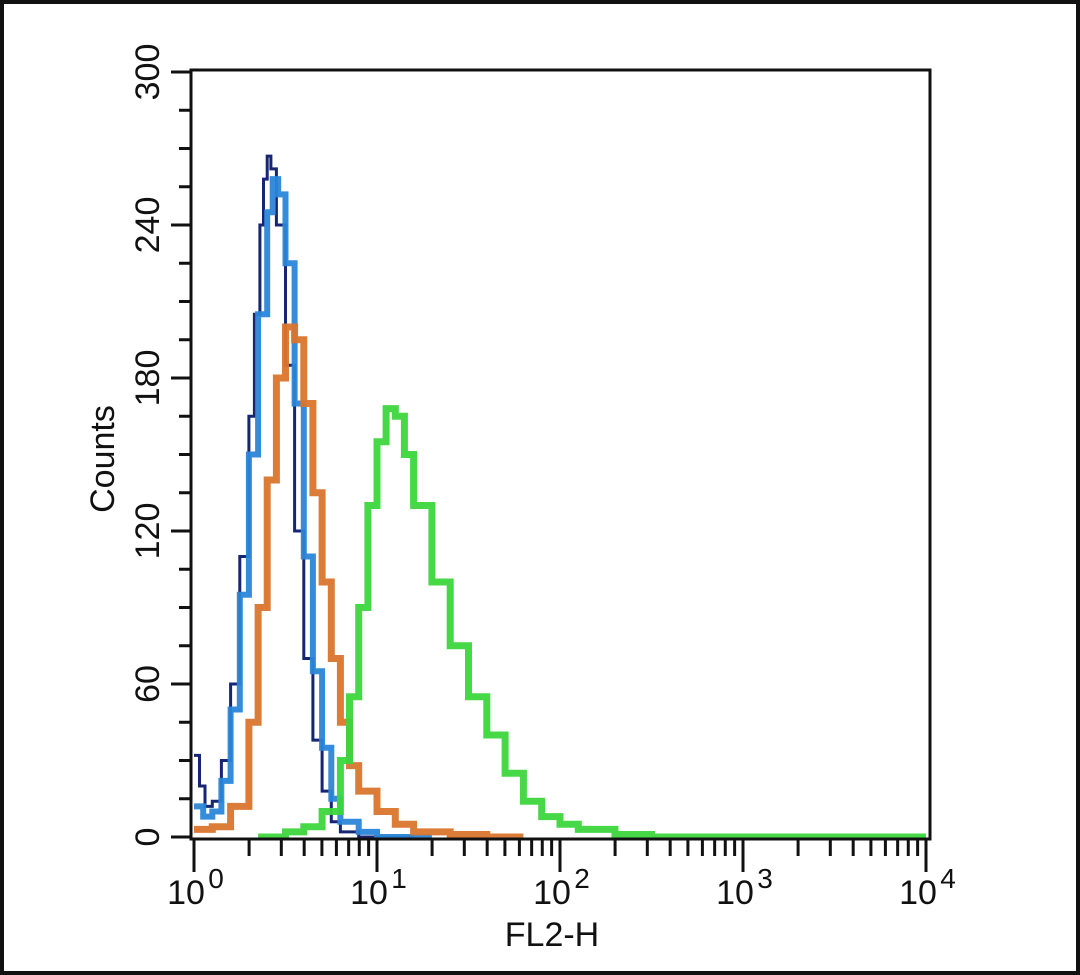  What do you see at coordinates (765, 878) in the screenshot?
I see `x-tick-exponent: 3` at bounding box center [765, 878].